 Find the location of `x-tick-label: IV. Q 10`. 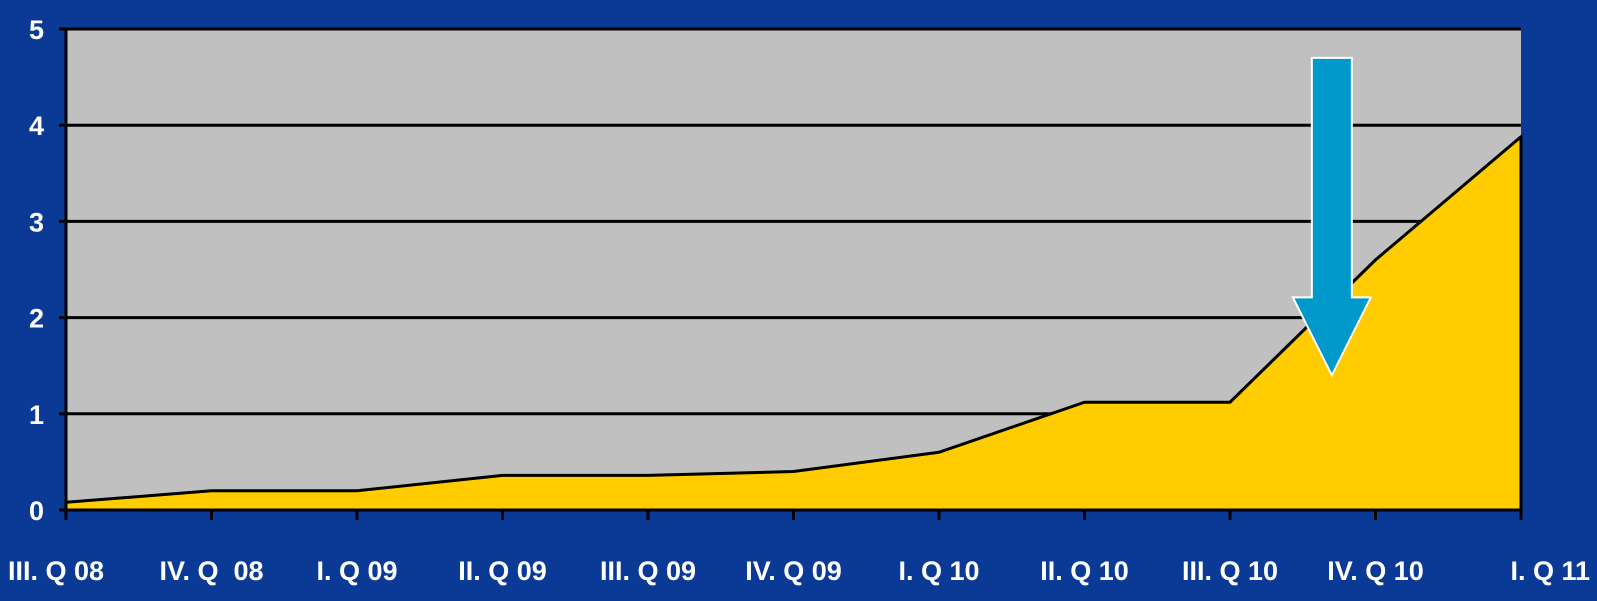

x-tick-label: IV. Q 10 is located at coordinates (1375, 571).